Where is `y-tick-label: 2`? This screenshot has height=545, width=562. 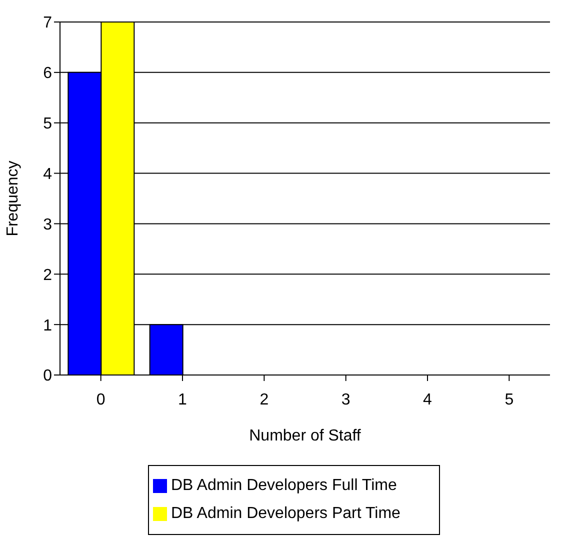
y-tick-label: 2 is located at coordinates (47, 275).